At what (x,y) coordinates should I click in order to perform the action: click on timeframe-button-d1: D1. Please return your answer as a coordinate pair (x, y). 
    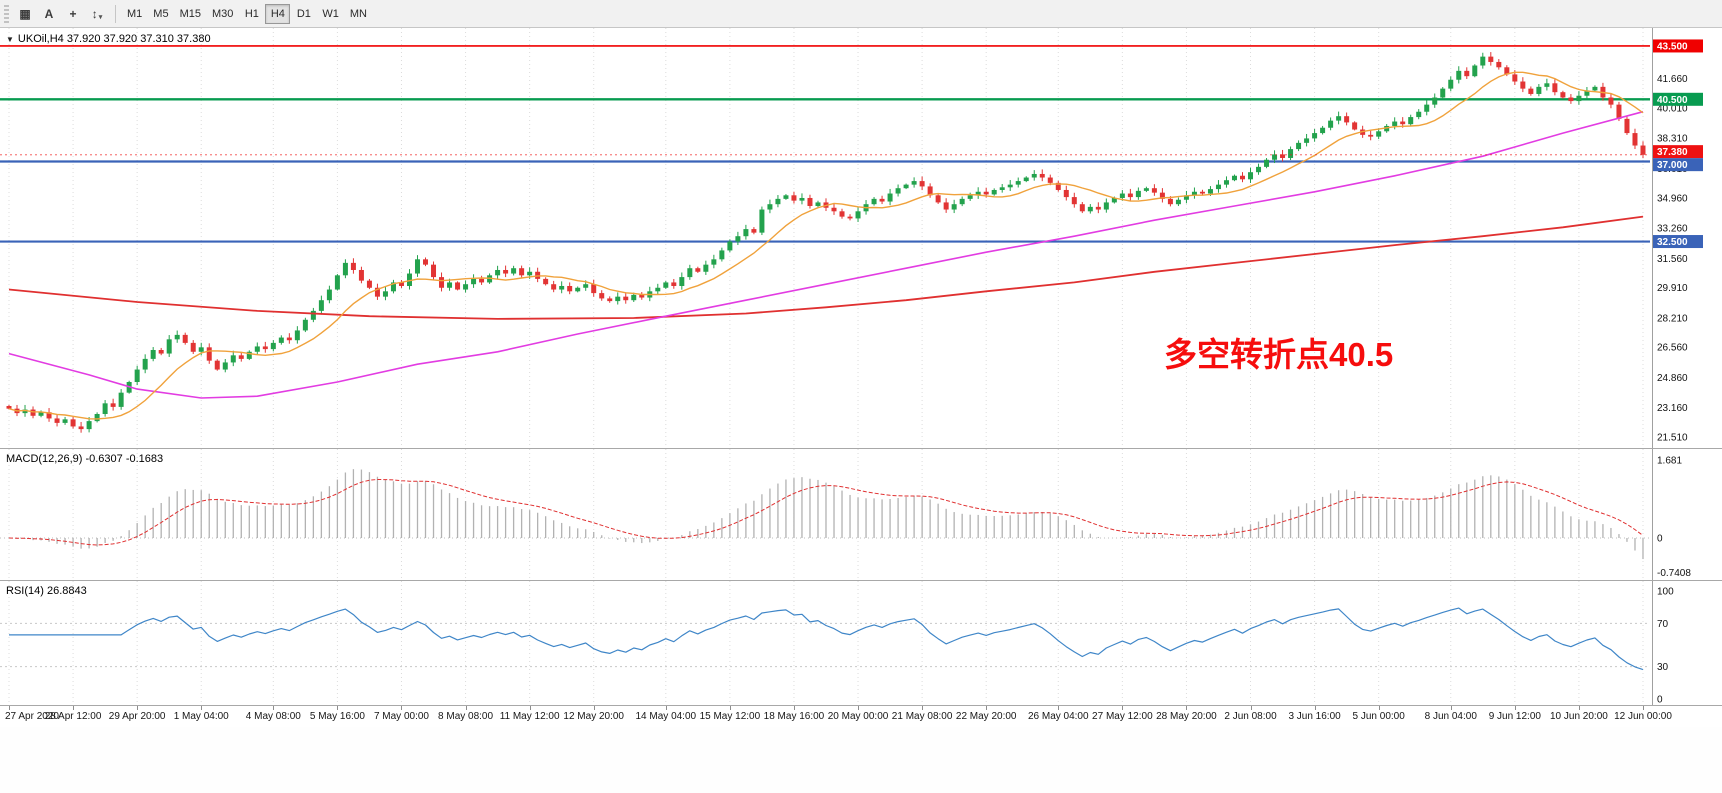
    Looking at the image, I should click on (303, 13).